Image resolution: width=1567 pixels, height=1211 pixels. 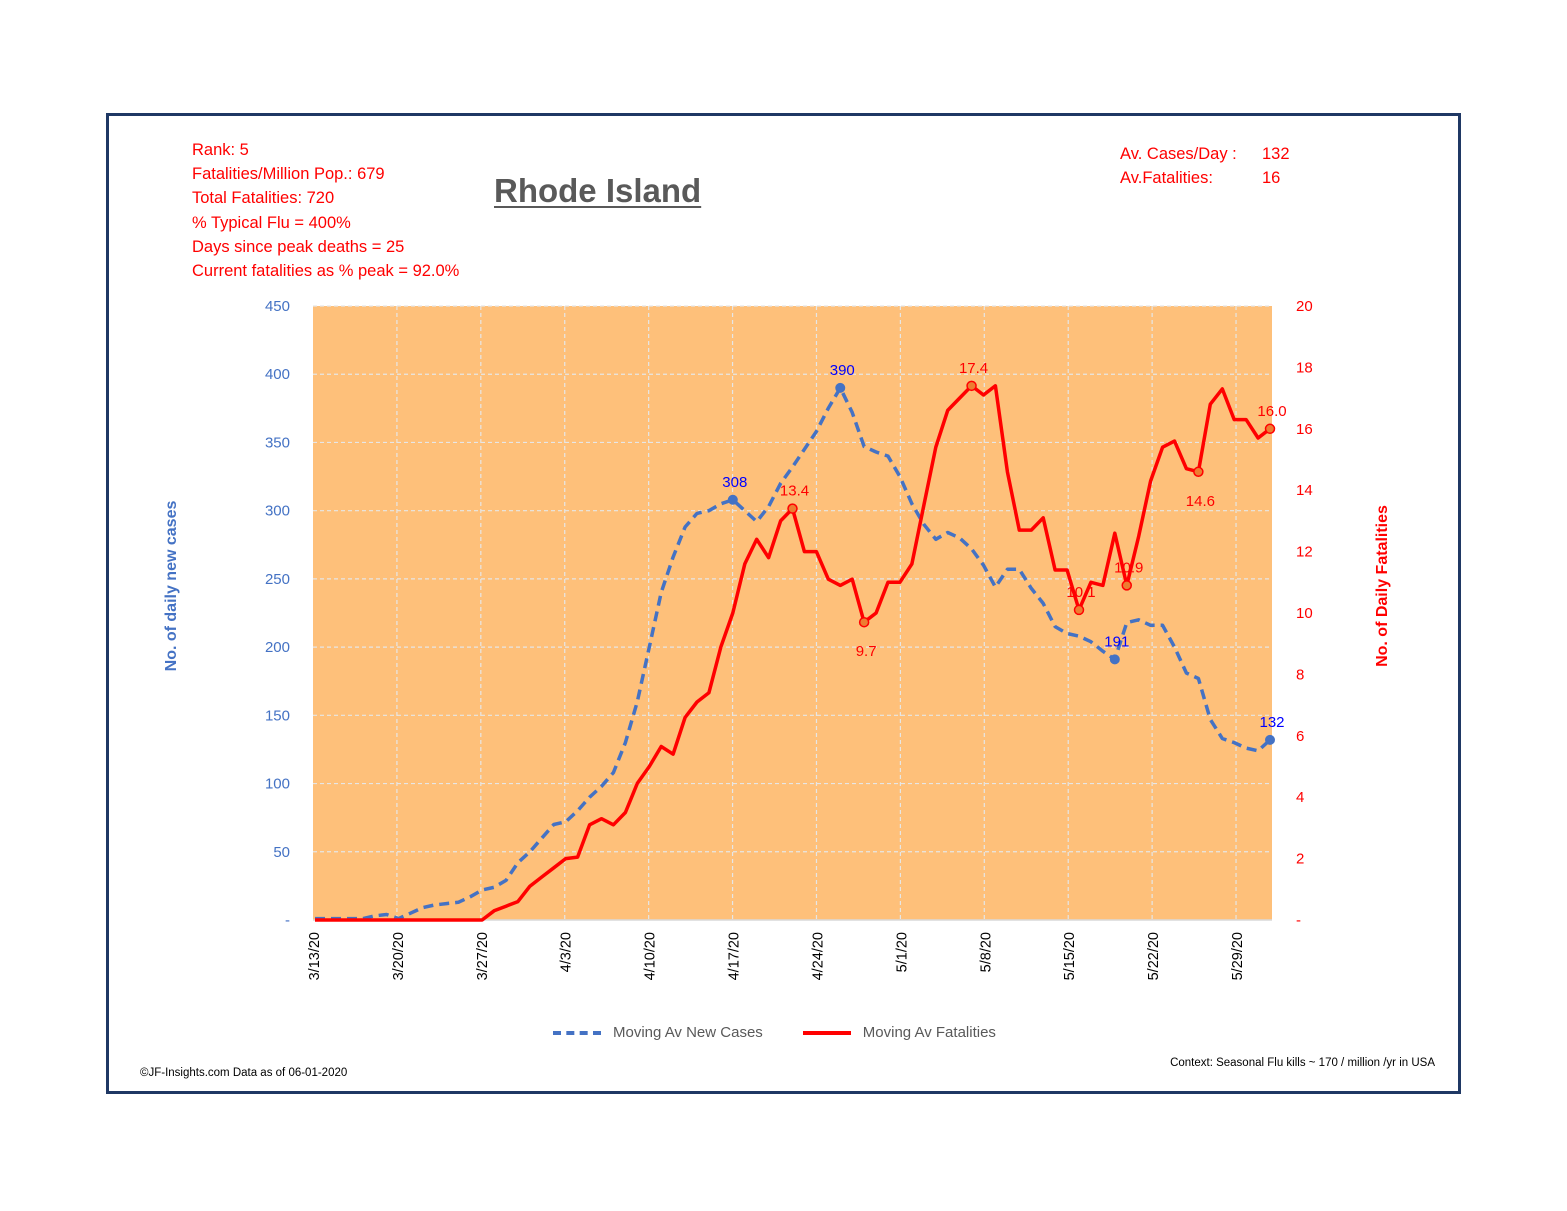 What do you see at coordinates (244, 1073) in the screenshot?
I see `footer-source: ©JF-Insights.com Data as of 06-01-2020` at bounding box center [244, 1073].